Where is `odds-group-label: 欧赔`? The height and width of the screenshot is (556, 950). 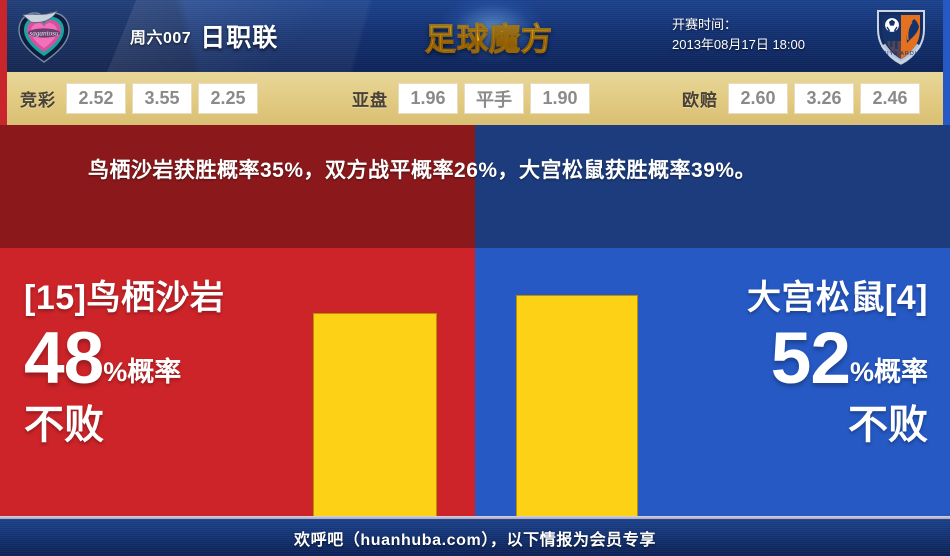
odds-group-label: 欧赔 is located at coordinates (700, 100).